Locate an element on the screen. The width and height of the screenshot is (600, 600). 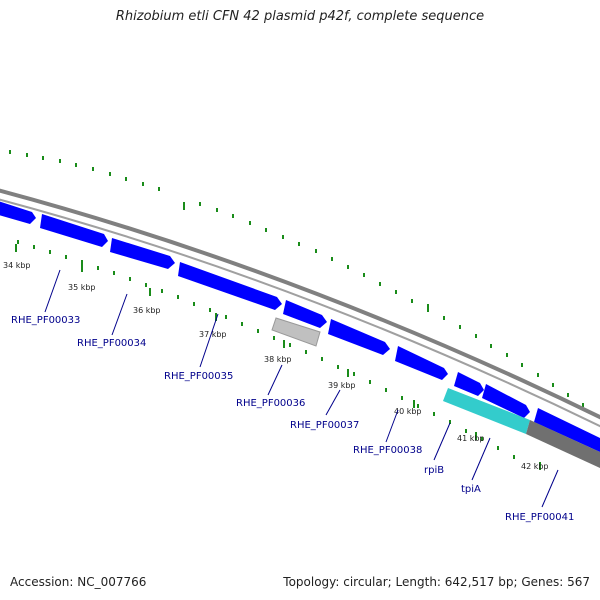
gene-label-rhe-pf00037: RHE_PF00037 is located at coordinates (324, 425).